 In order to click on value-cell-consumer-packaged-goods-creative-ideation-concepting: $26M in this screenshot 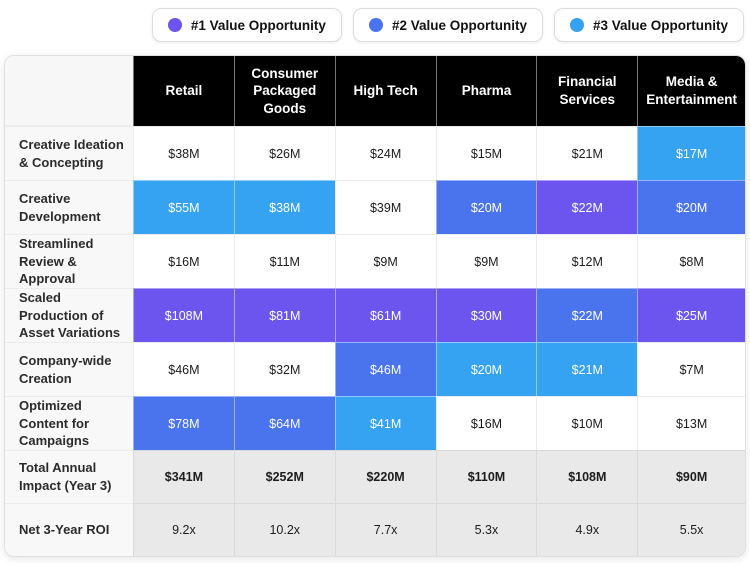, I will do `click(284, 153)`.